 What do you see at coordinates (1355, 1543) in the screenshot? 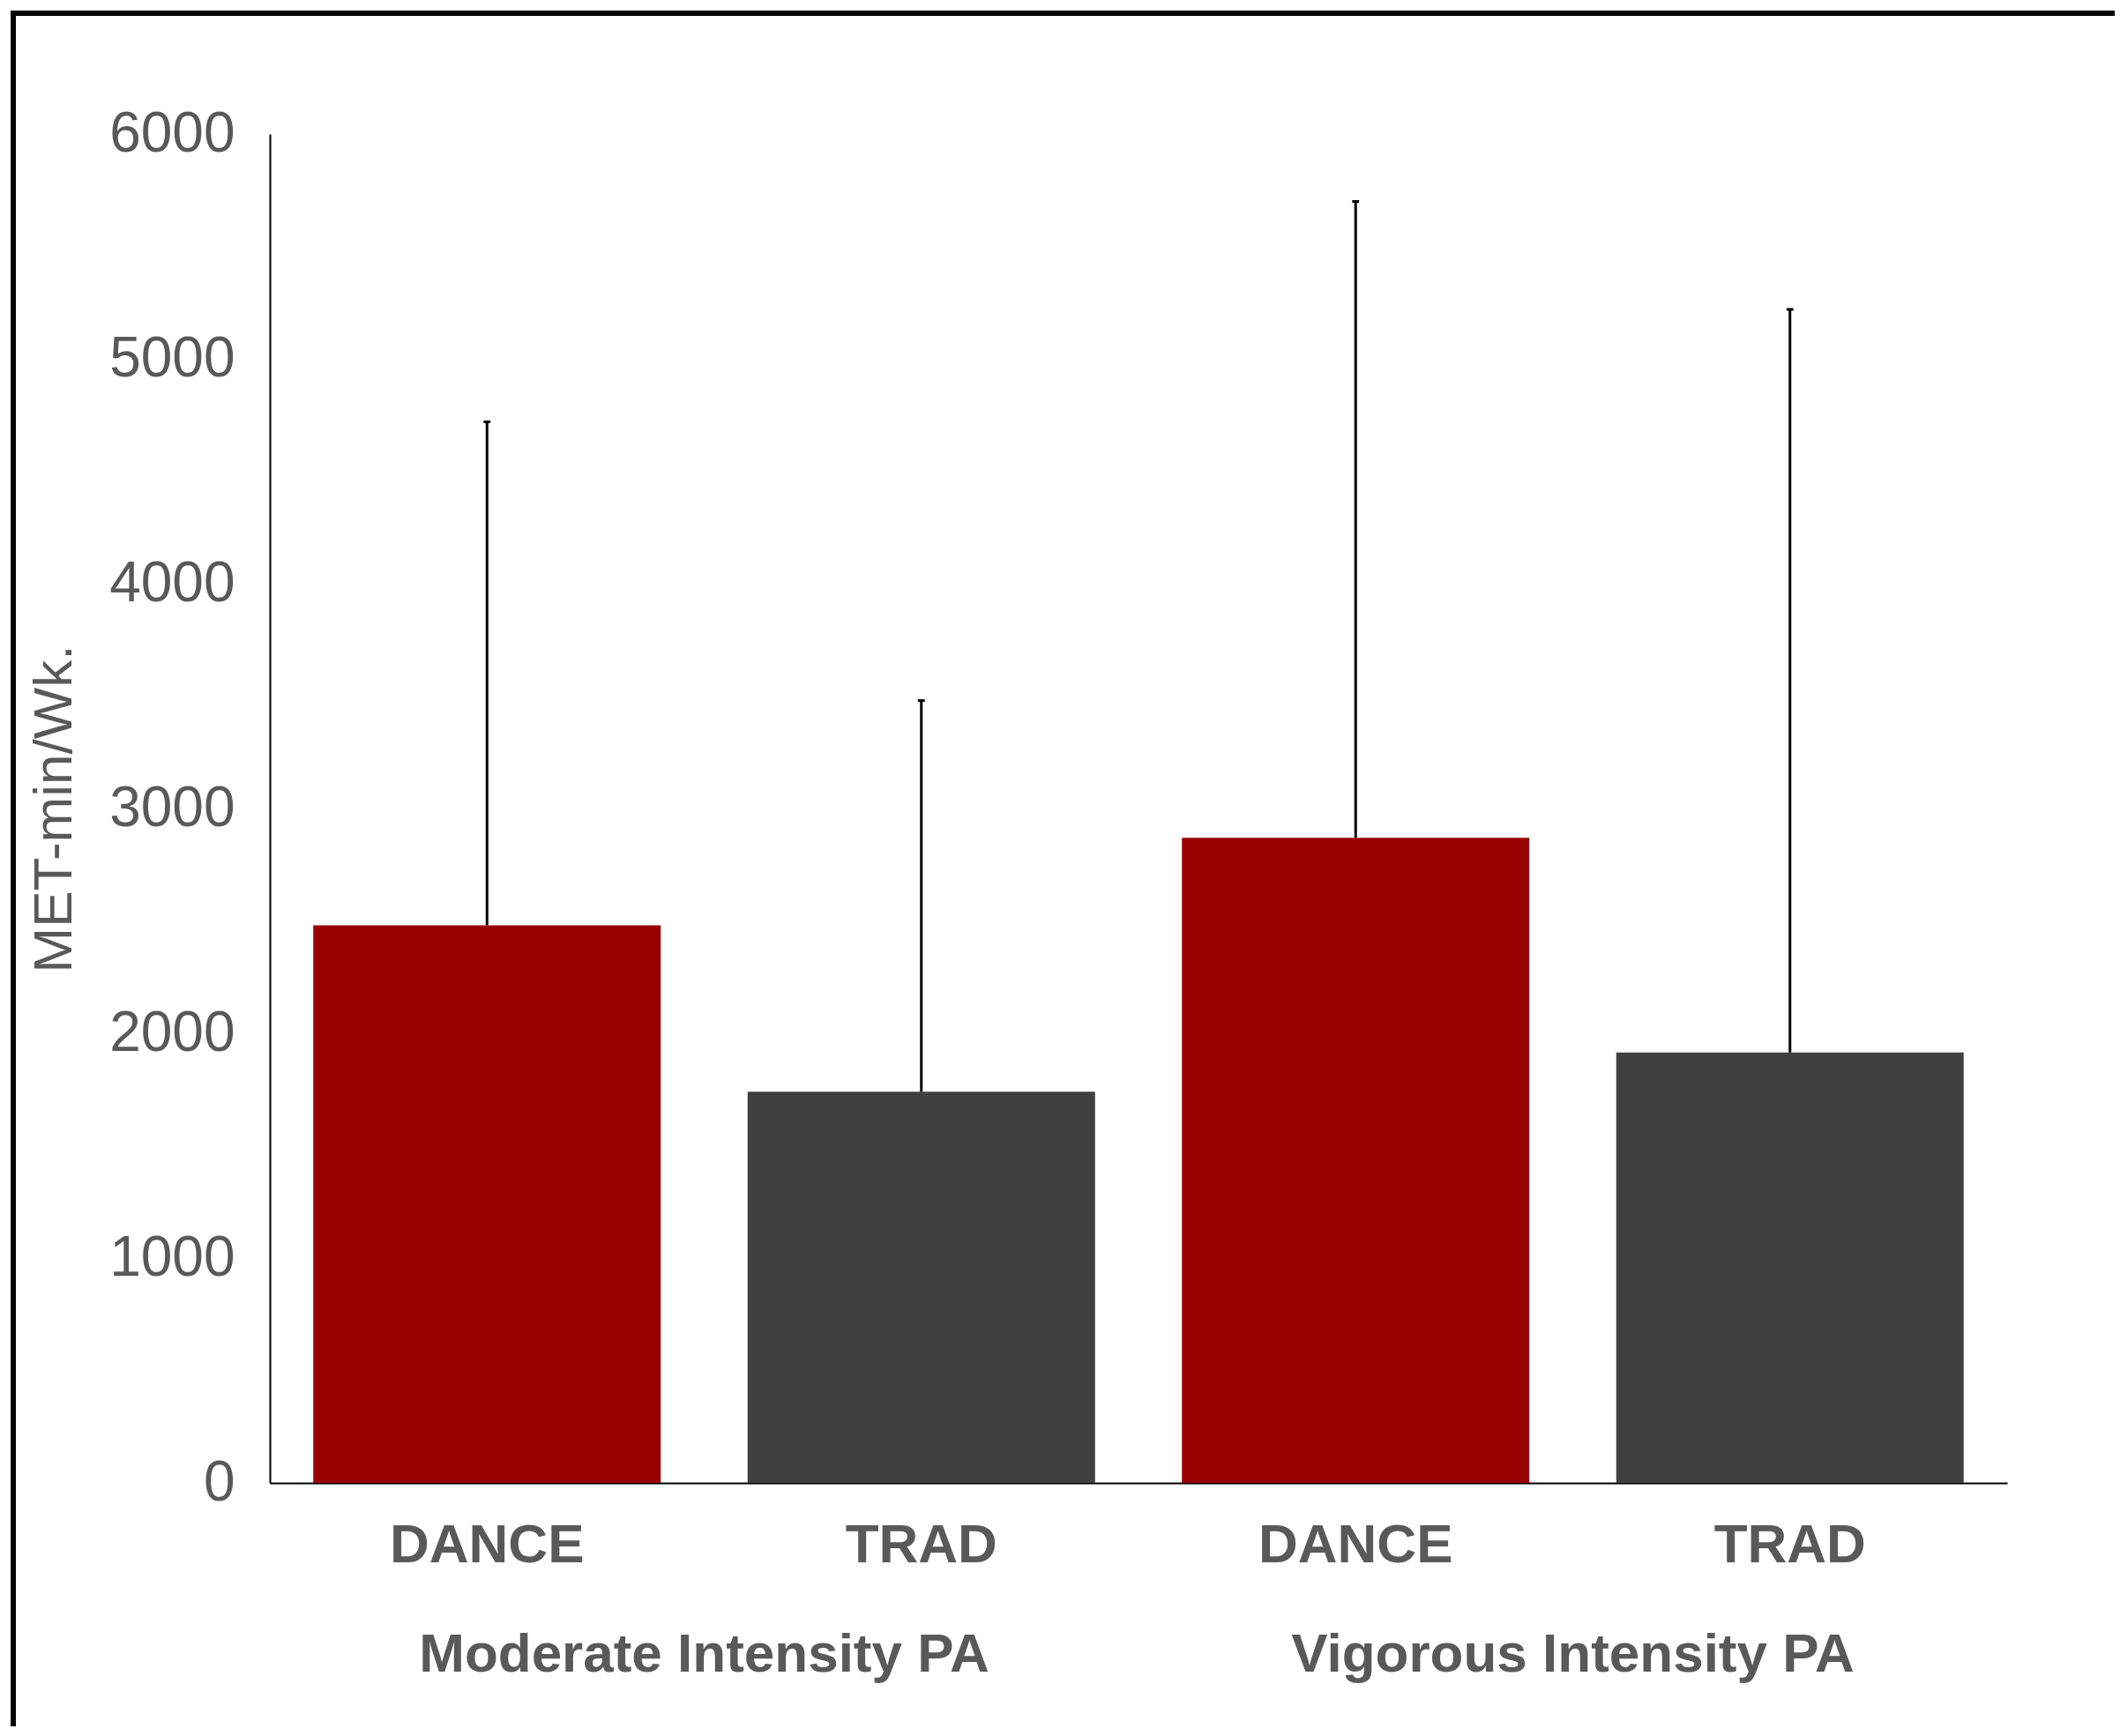
I see `text: DANCE` at bounding box center [1355, 1543].